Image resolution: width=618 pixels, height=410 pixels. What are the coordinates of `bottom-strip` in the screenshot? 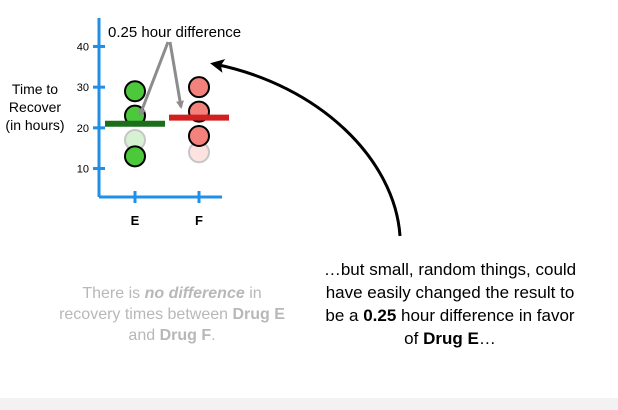 It's located at (309, 404).